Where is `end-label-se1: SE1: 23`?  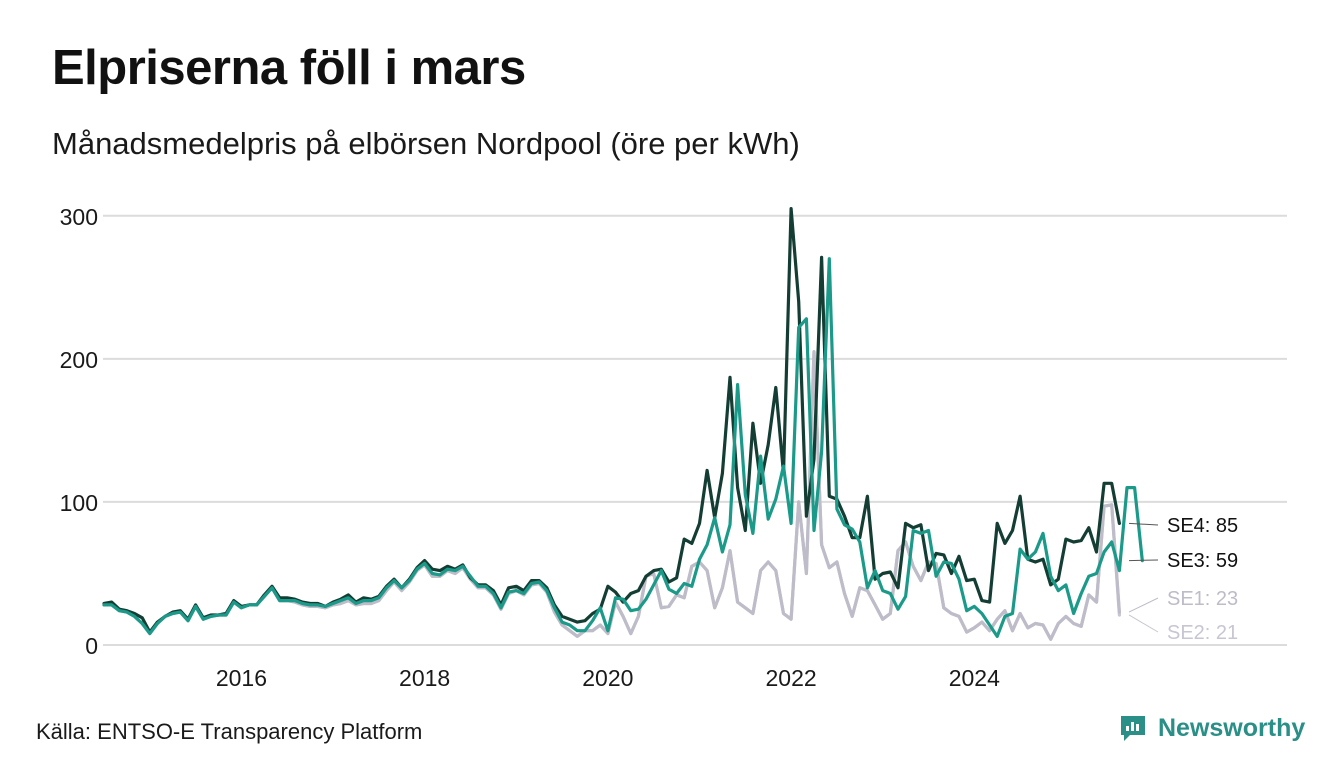 end-label-se1: SE1: 23 is located at coordinates (1202, 599).